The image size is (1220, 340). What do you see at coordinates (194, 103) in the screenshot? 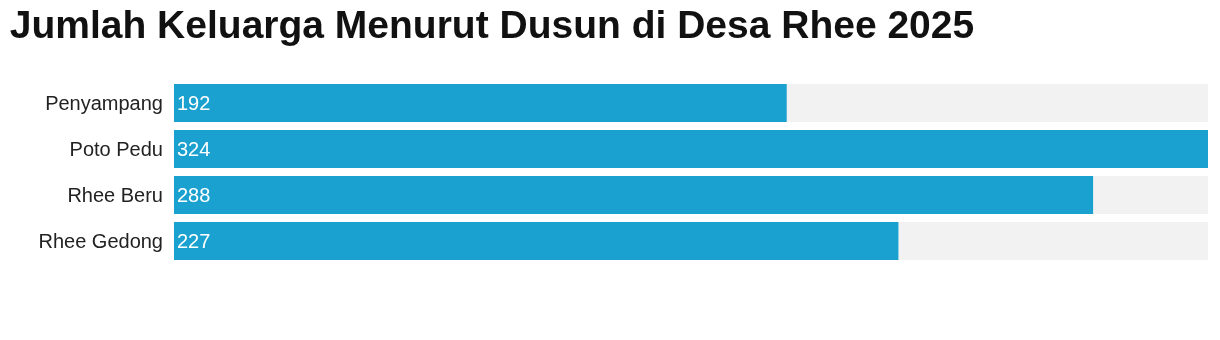
I see `data-label: 192` at bounding box center [194, 103].